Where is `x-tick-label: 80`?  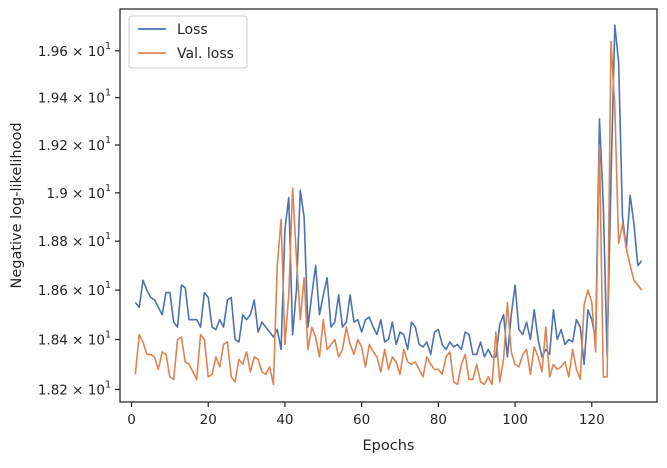 x-tick-label: 80 is located at coordinates (438, 420).